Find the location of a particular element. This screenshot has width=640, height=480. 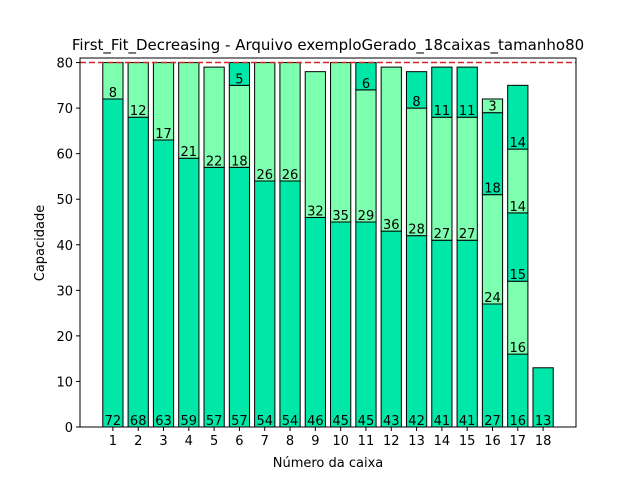

x-tick-label: 2 is located at coordinates (138, 441).